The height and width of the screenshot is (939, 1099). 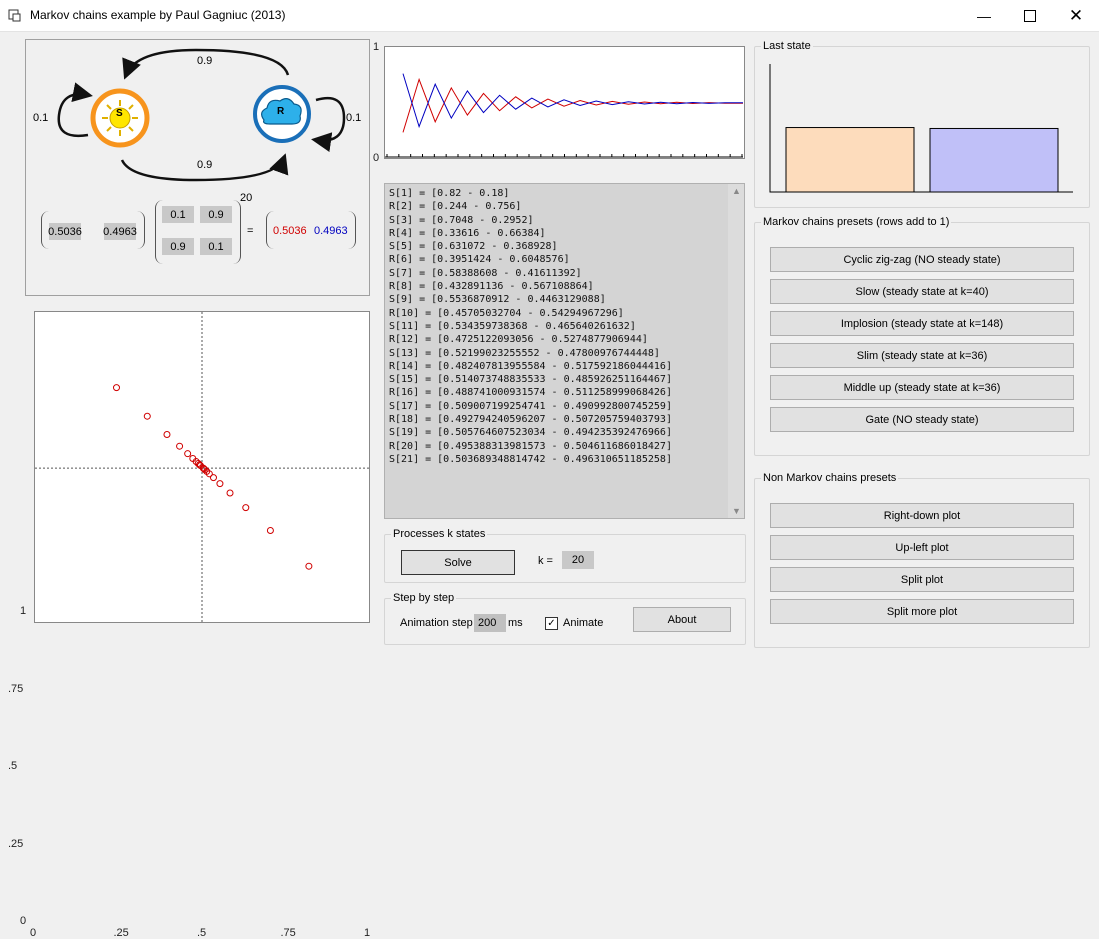 What do you see at coordinates (436, 623) in the screenshot?
I see `animation-step-label: Animation step` at bounding box center [436, 623].